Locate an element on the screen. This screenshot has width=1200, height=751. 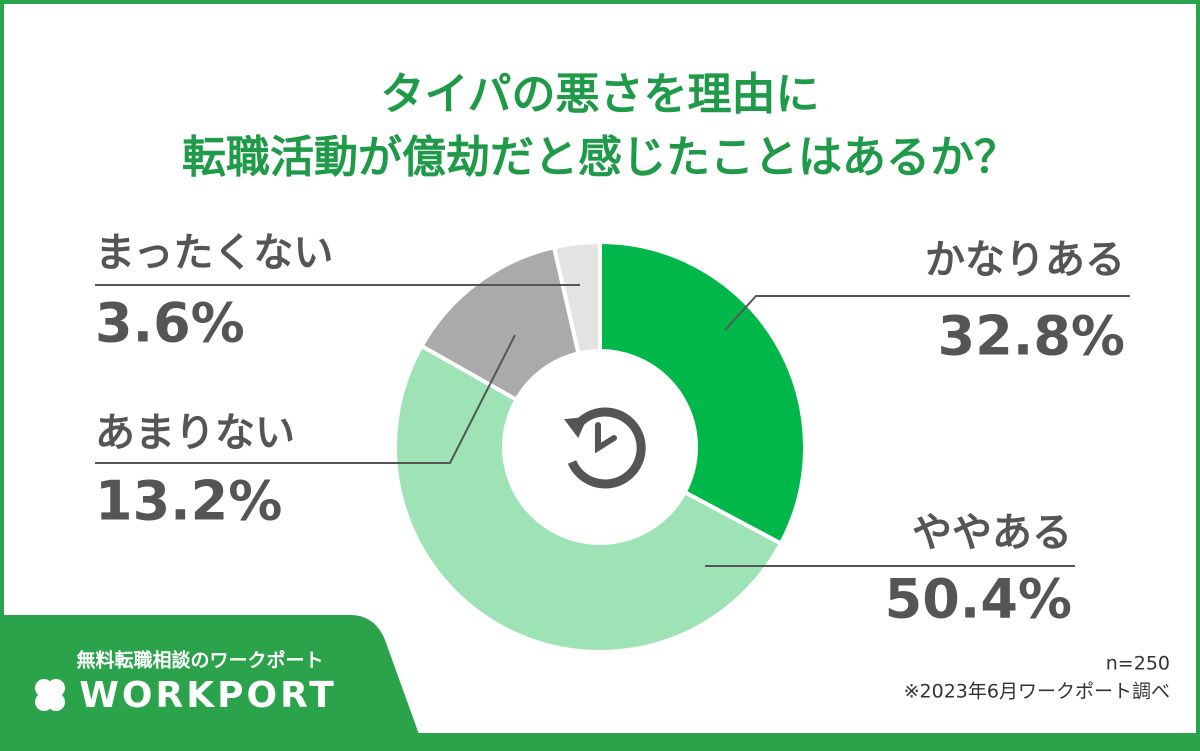
value-label: 3.6% is located at coordinates (170, 323).